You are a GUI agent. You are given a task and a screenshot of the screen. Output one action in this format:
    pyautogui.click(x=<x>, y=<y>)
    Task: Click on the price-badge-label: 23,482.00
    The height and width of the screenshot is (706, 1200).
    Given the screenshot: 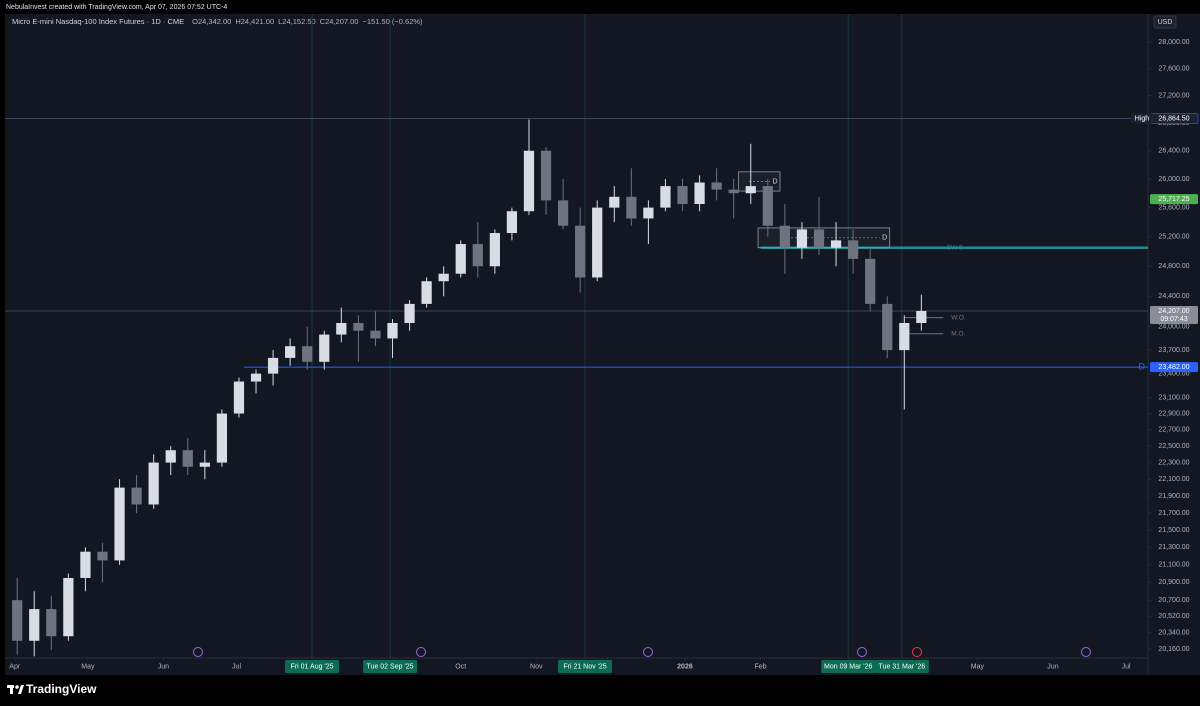 What is the action you would take?
    pyautogui.click(x=1173, y=367)
    